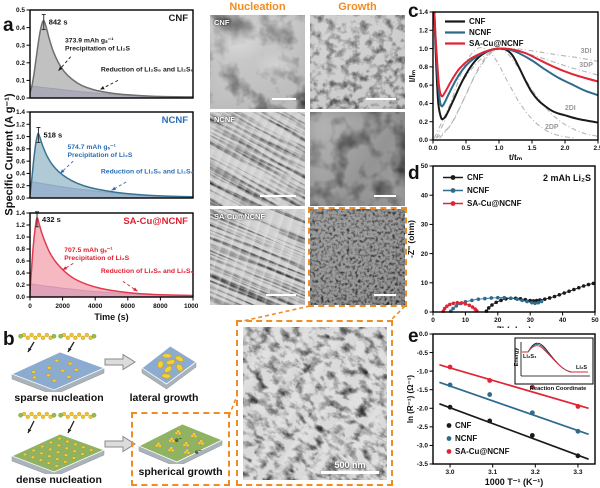  What do you see at coordinates (350, 465) in the screenshot?
I see `scalebar-label: 500 nm` at bounding box center [350, 465].